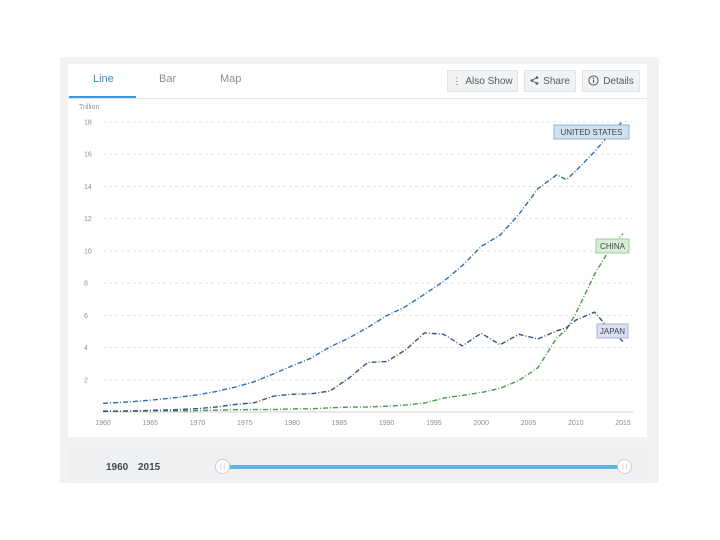  I want to click on x-tick-label: 1975, so click(245, 423).